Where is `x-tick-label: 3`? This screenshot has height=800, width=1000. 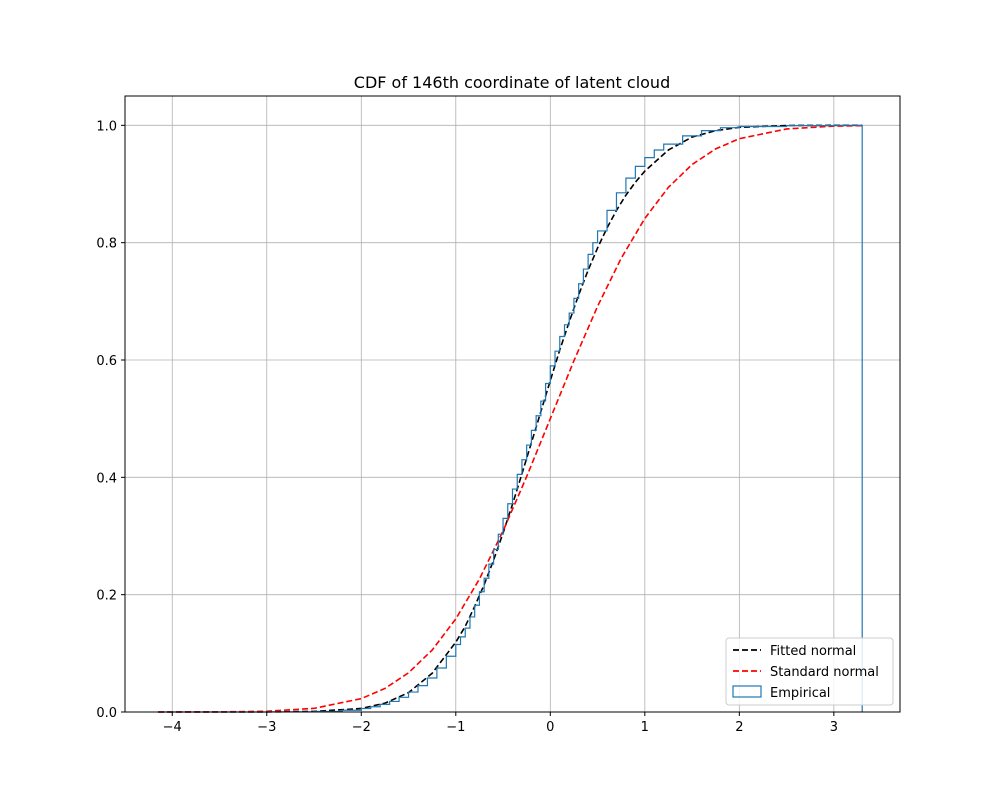 x-tick-label: 3 is located at coordinates (834, 727).